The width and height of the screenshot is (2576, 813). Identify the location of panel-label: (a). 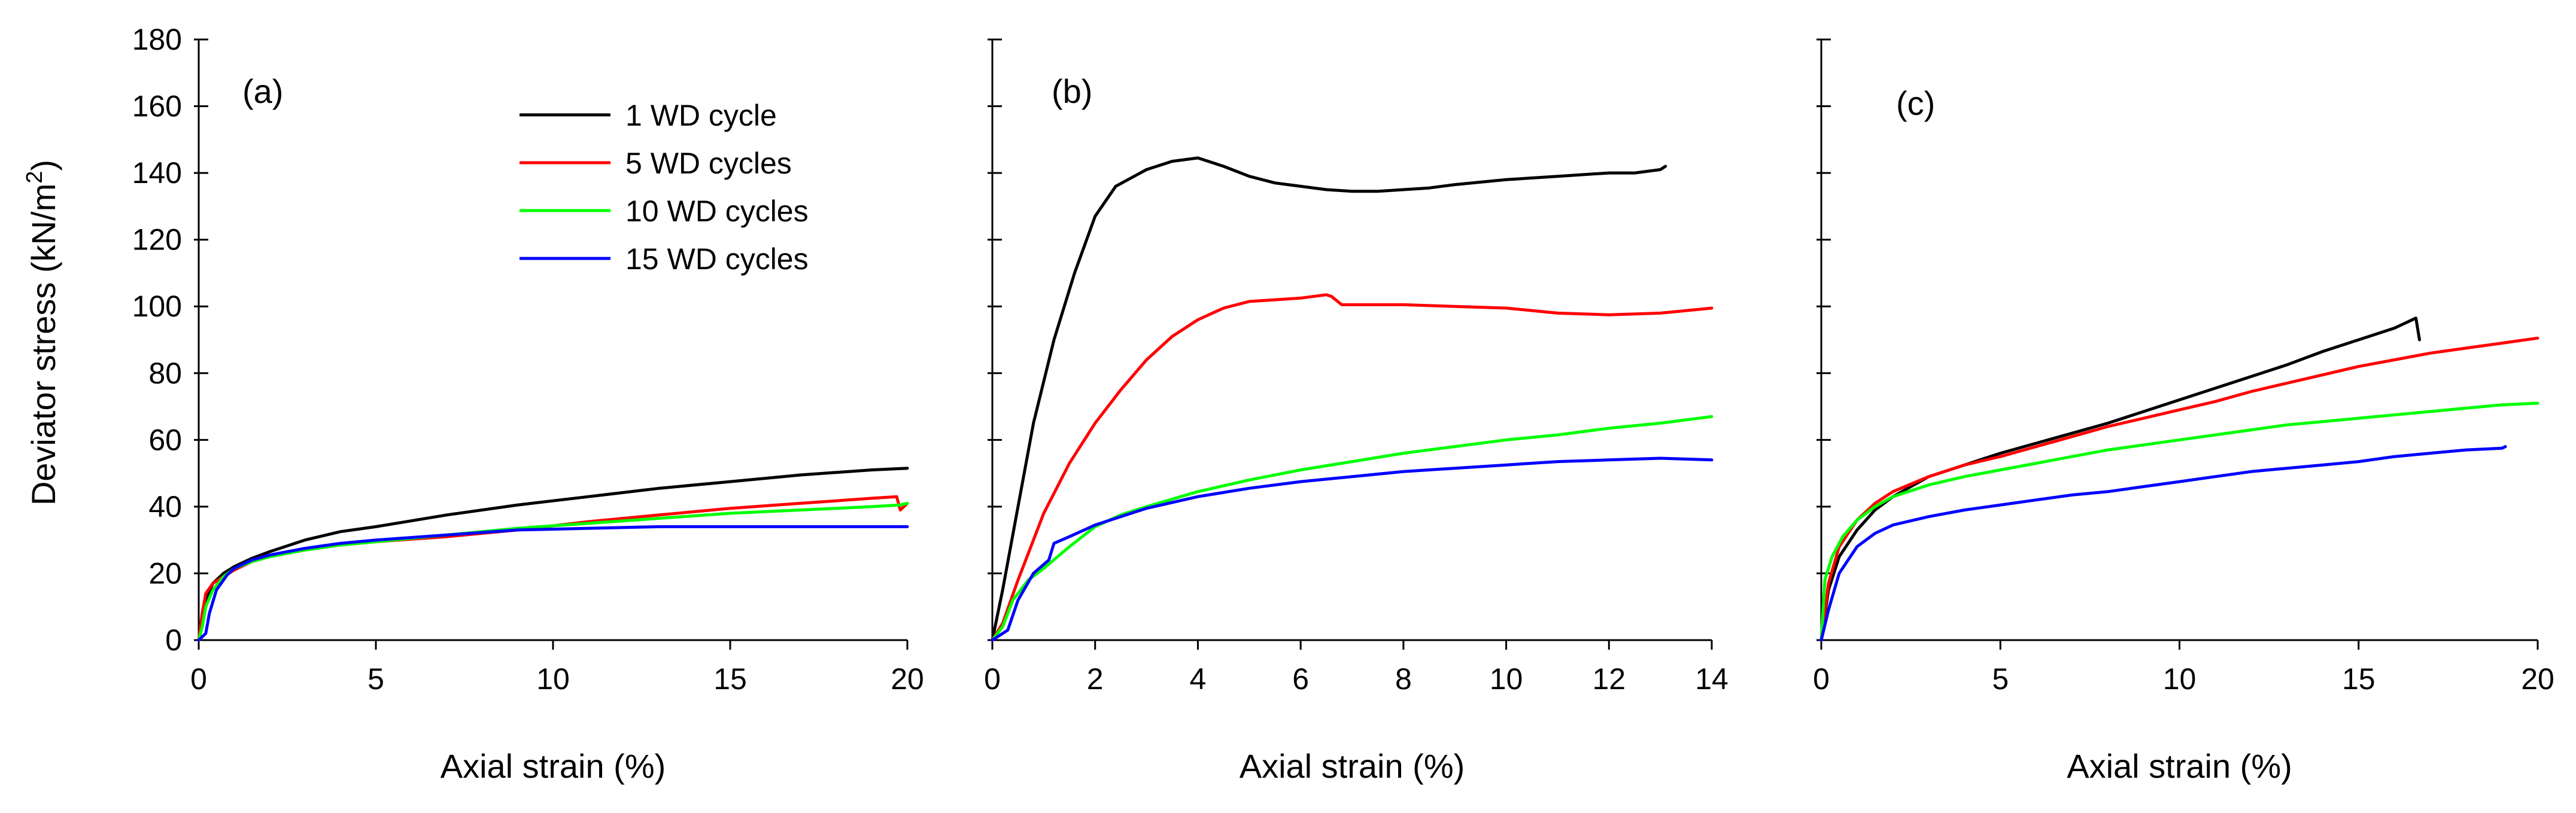
(262, 91).